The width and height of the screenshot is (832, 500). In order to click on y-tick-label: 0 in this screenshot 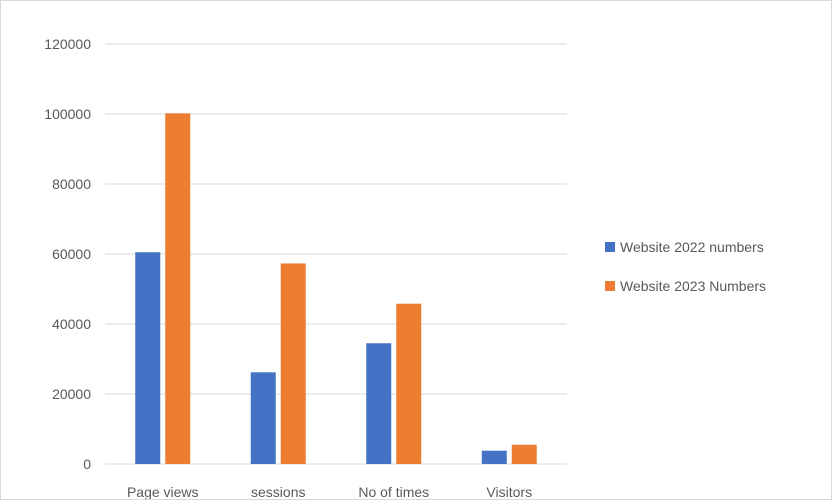, I will do `click(87, 464)`.